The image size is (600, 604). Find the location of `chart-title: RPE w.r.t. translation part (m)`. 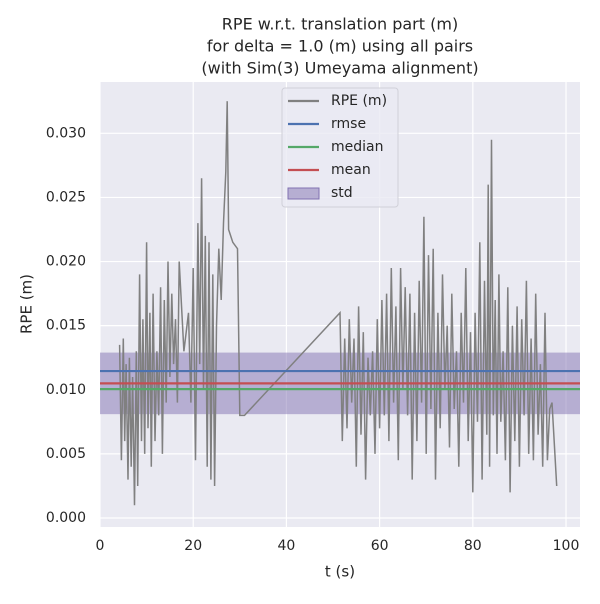

chart-title: RPE w.r.t. translation part (m) is located at coordinates (340, 24).